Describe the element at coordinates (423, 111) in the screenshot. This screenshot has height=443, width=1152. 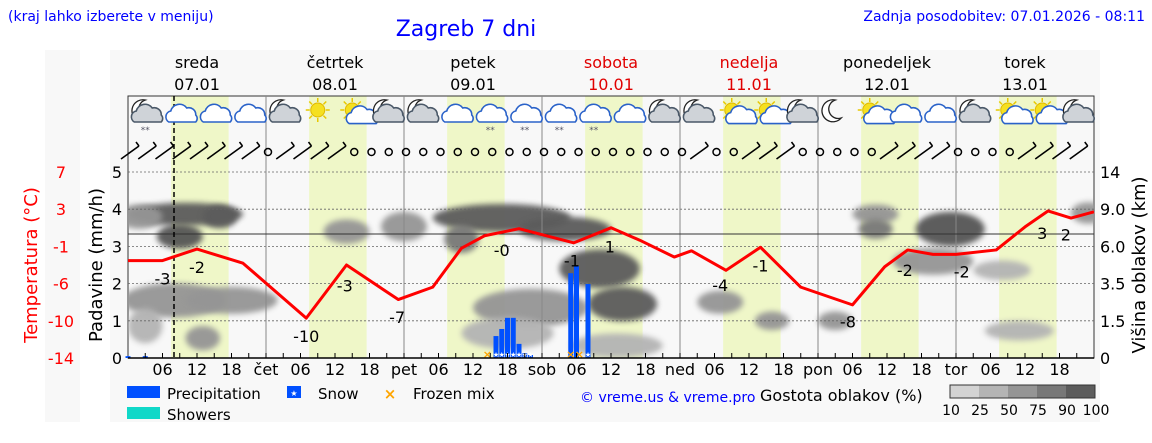
I see `moon-cloud-icon` at that location.